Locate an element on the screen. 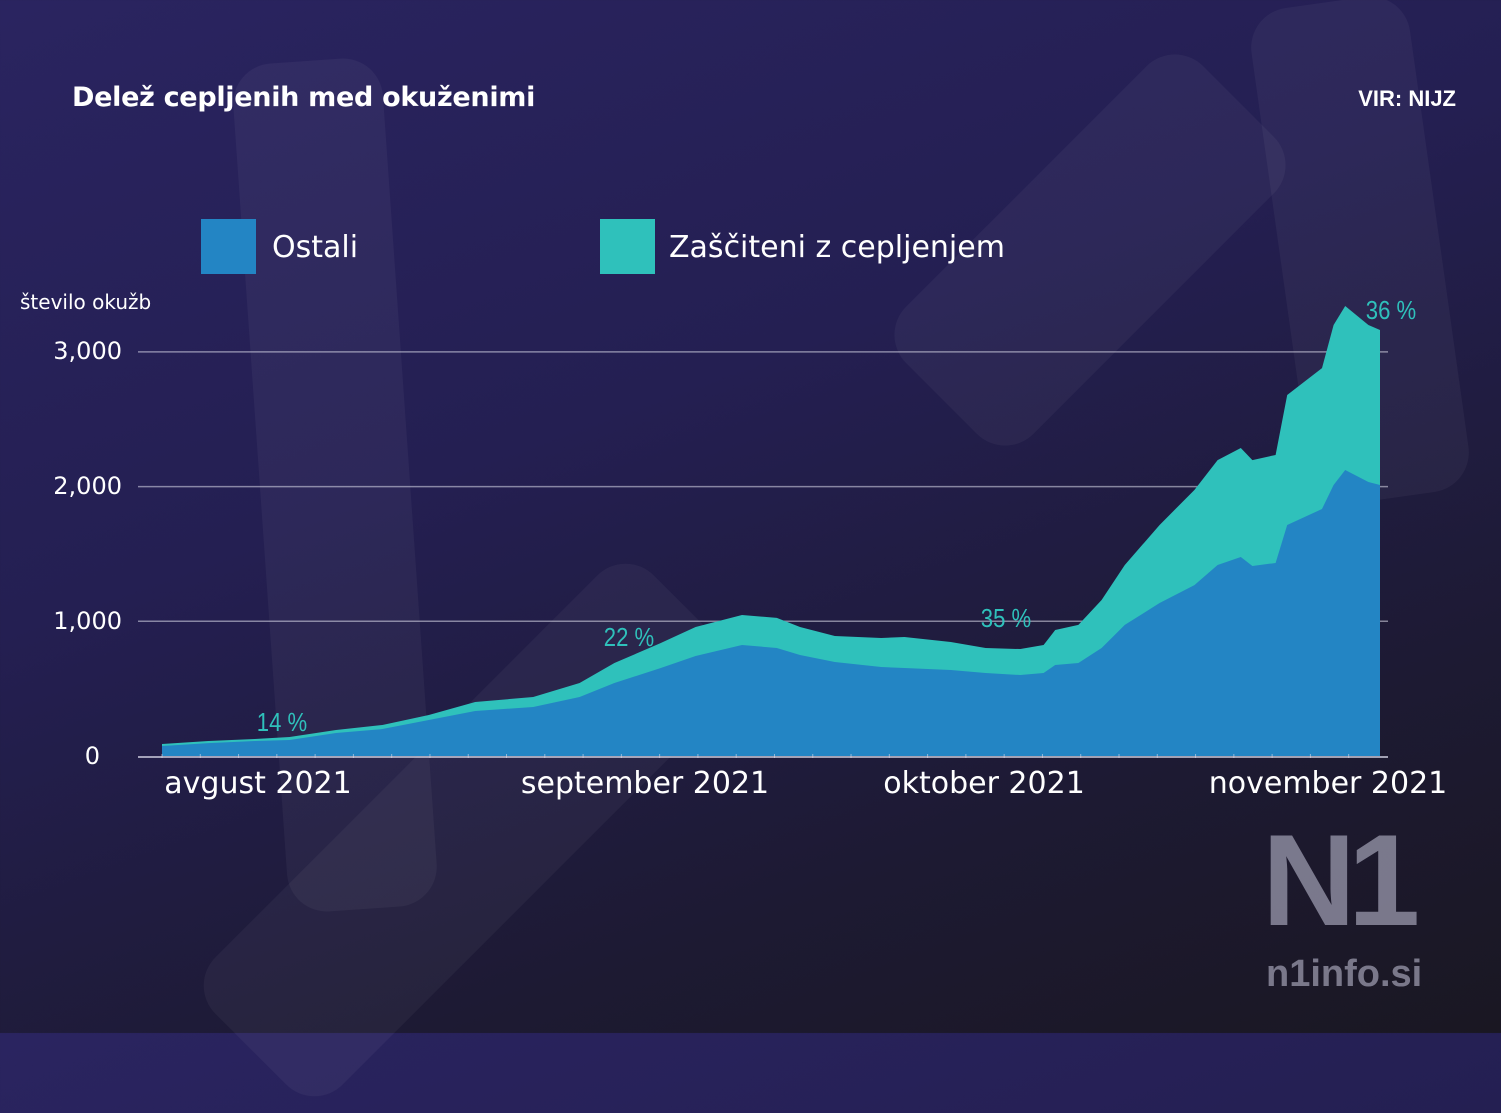 This screenshot has height=1113, width=1501. legend-label-ostali: Ostali is located at coordinates (315, 247).